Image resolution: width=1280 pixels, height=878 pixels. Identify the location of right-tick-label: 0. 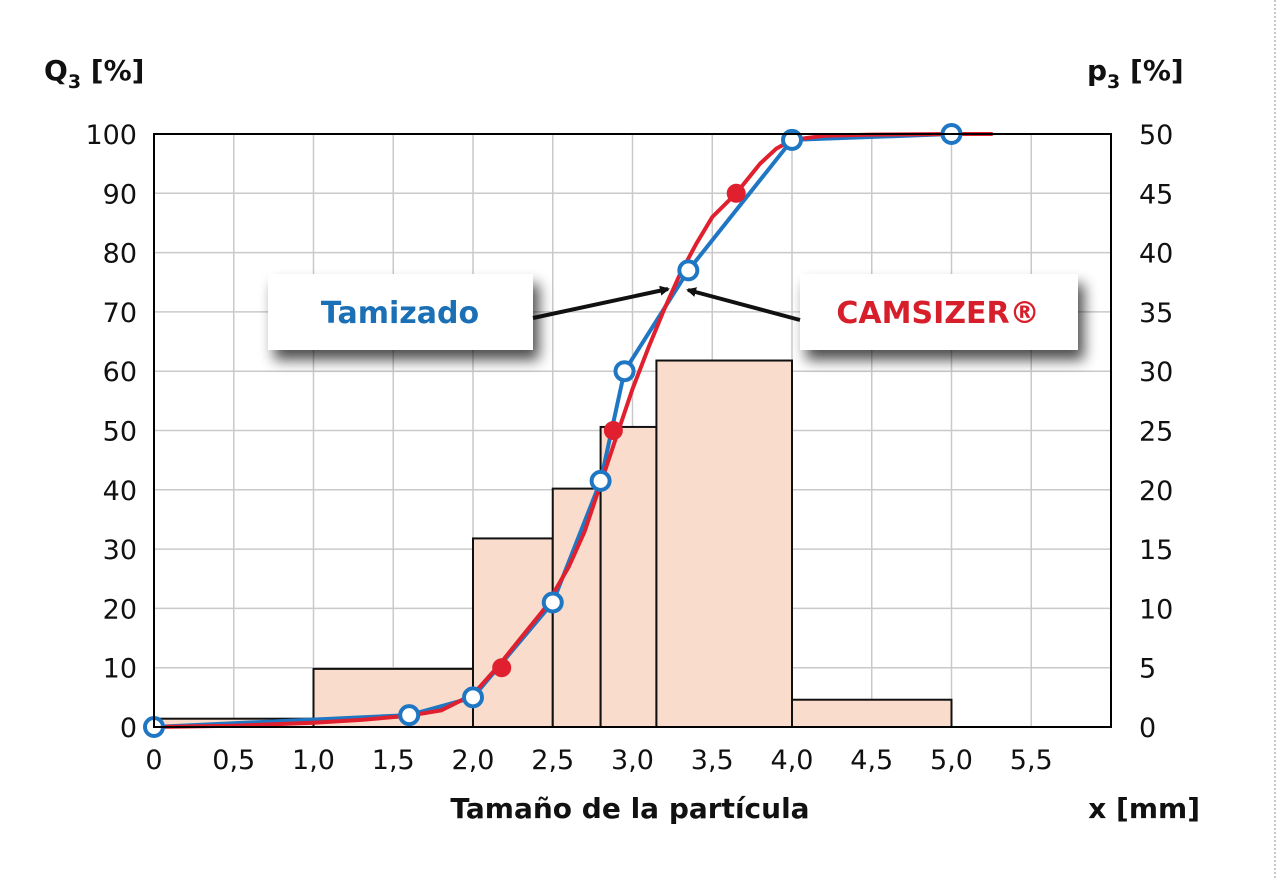
(1147, 728).